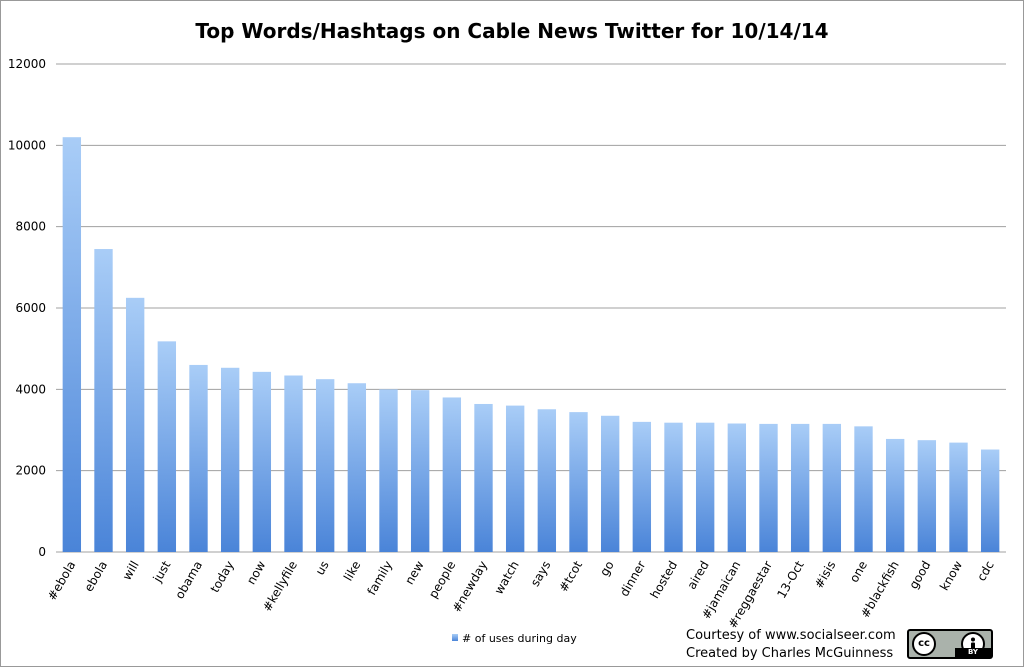 The image size is (1024, 667). Describe the element at coordinates (198, 458) in the screenshot. I see `bar-obama` at that location.